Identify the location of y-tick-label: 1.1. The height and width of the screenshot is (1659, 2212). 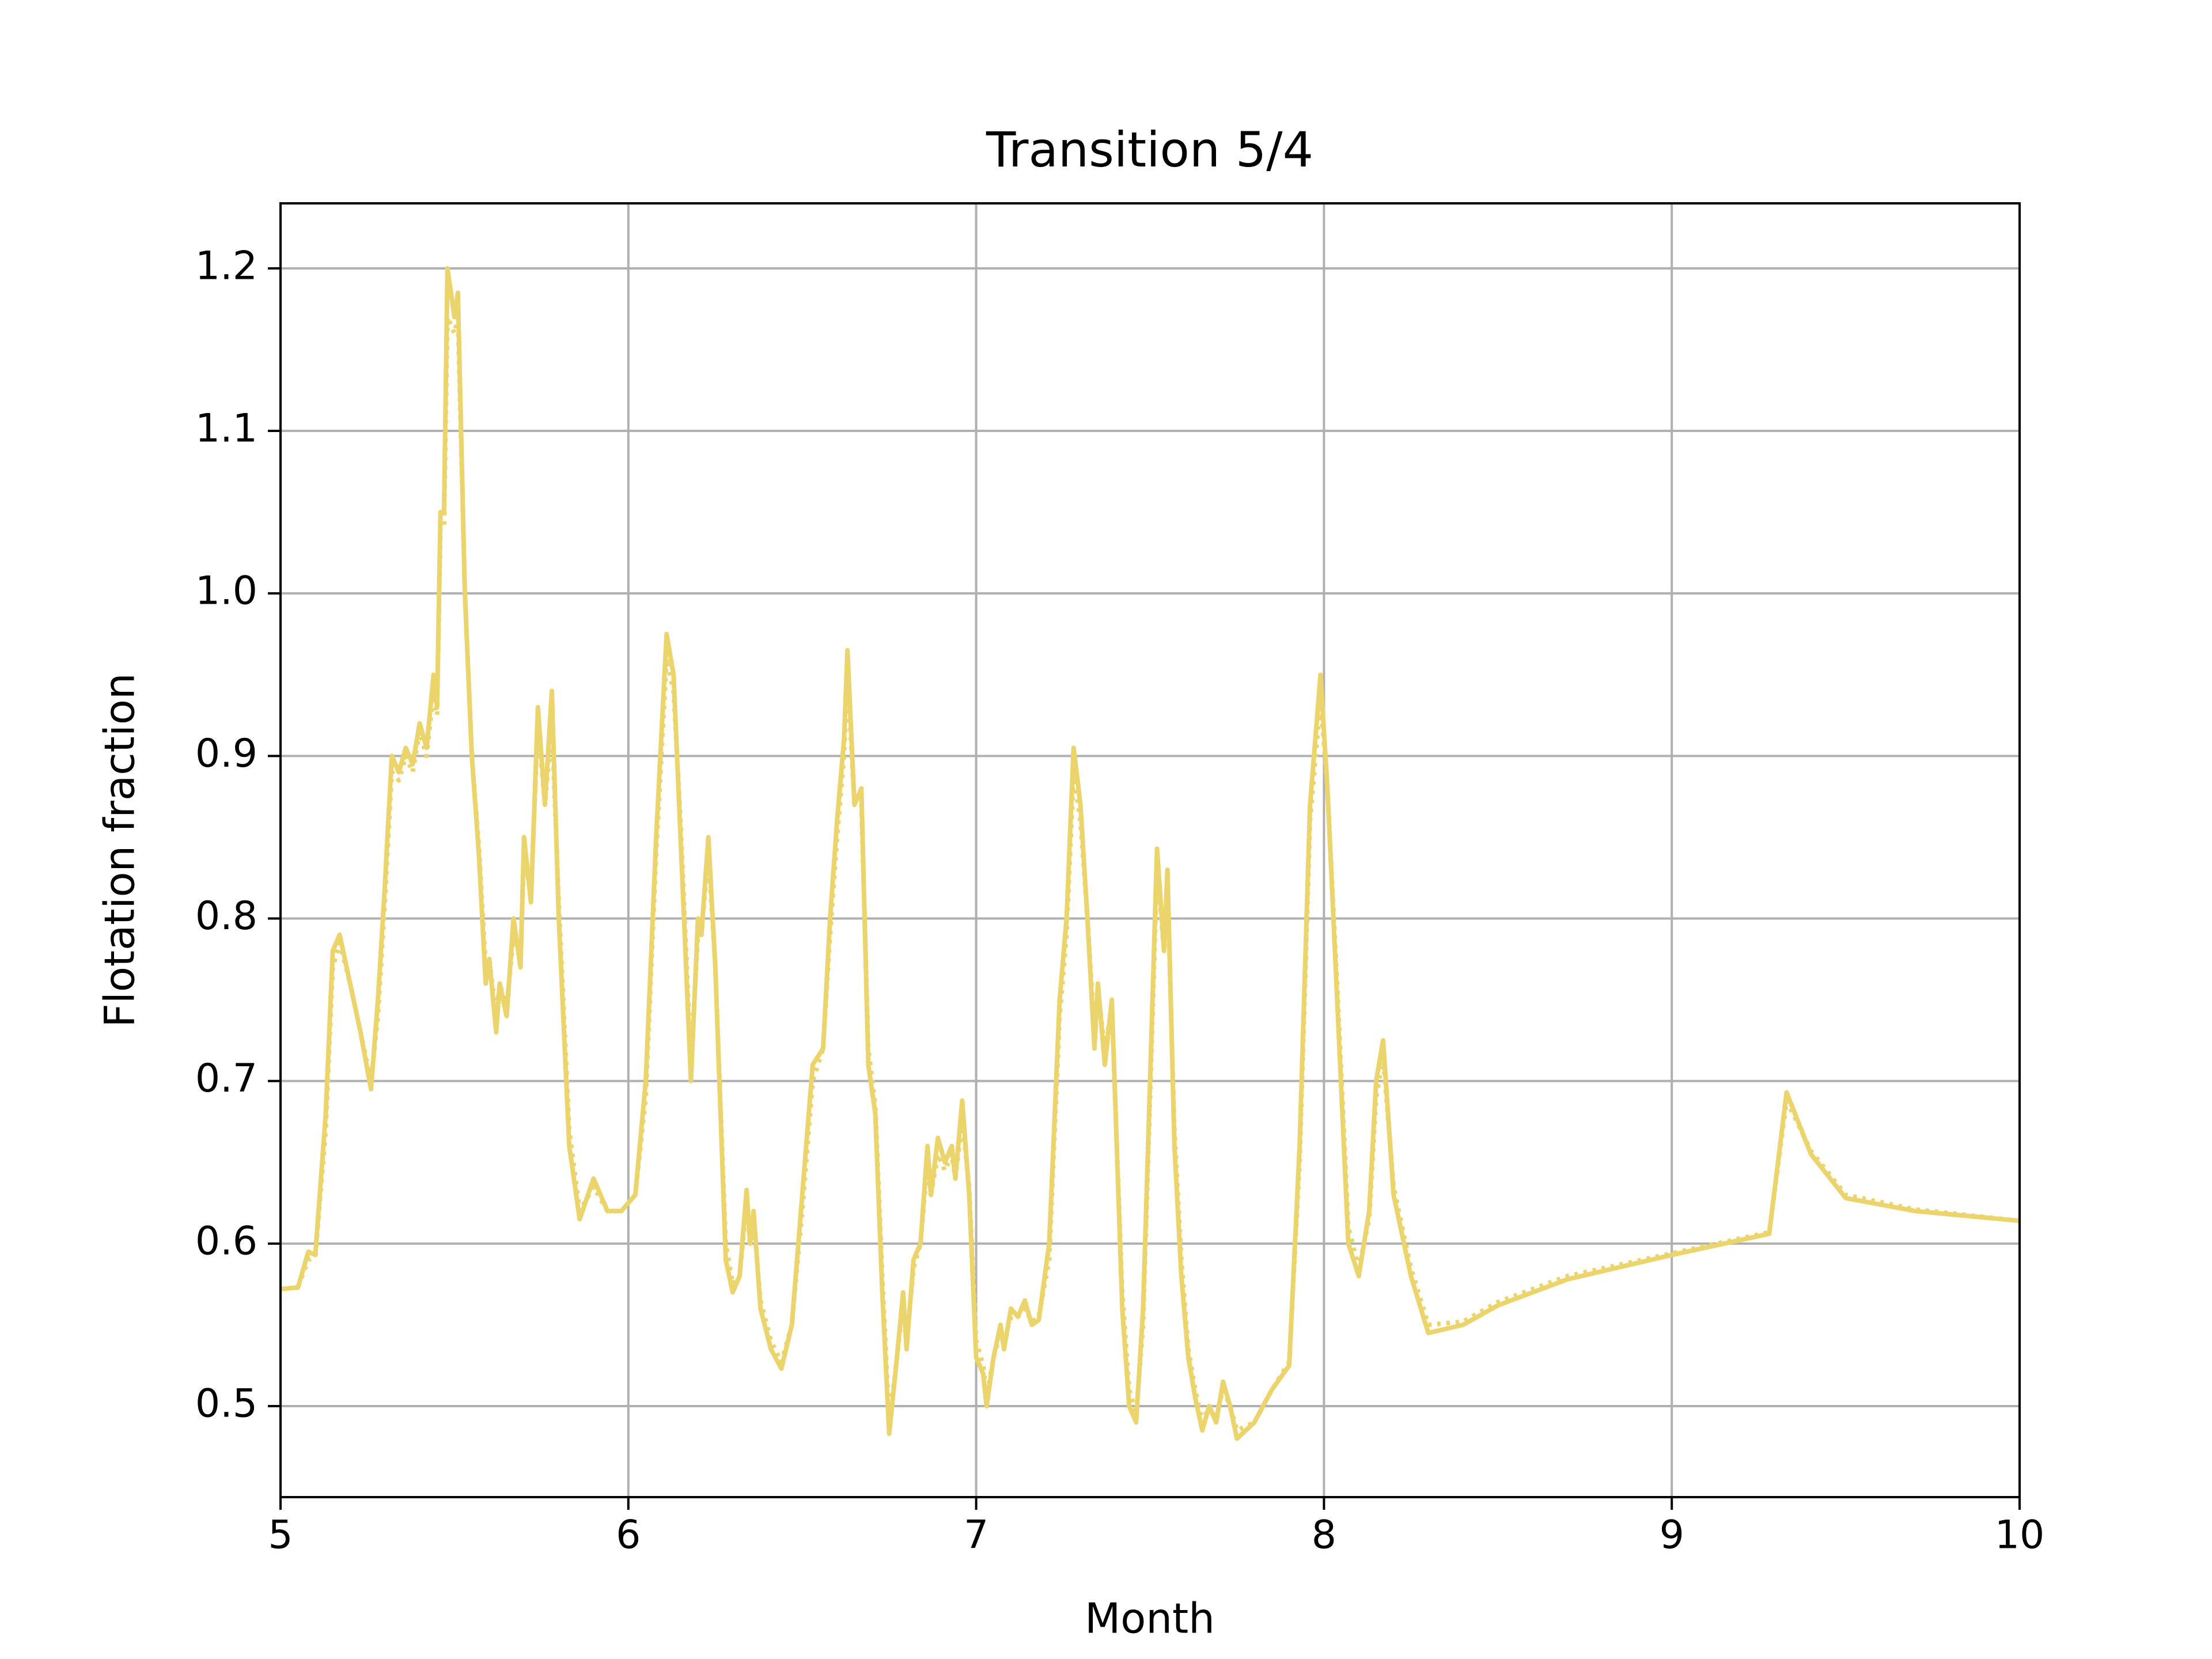
(226, 429).